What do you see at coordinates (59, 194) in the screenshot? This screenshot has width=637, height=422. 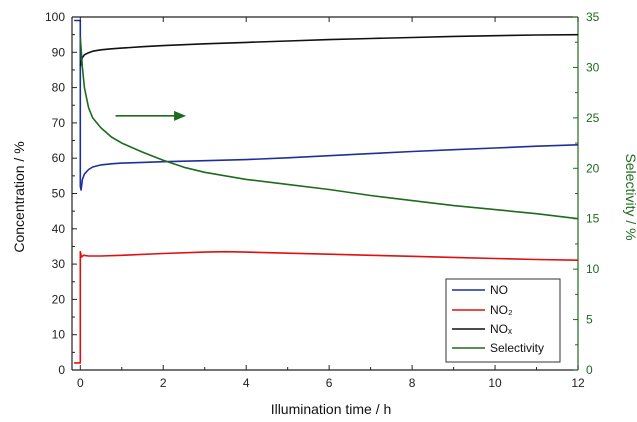 I see `y-left-tick-label: 50` at bounding box center [59, 194].